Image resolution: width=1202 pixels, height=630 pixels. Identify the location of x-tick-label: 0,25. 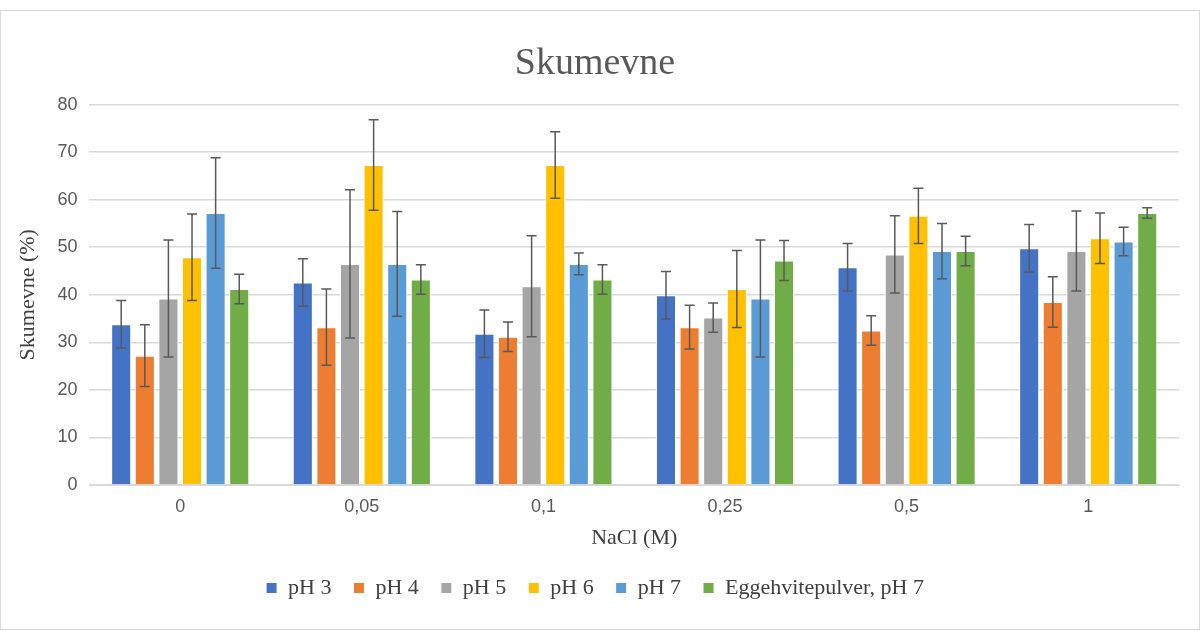
(725, 505).